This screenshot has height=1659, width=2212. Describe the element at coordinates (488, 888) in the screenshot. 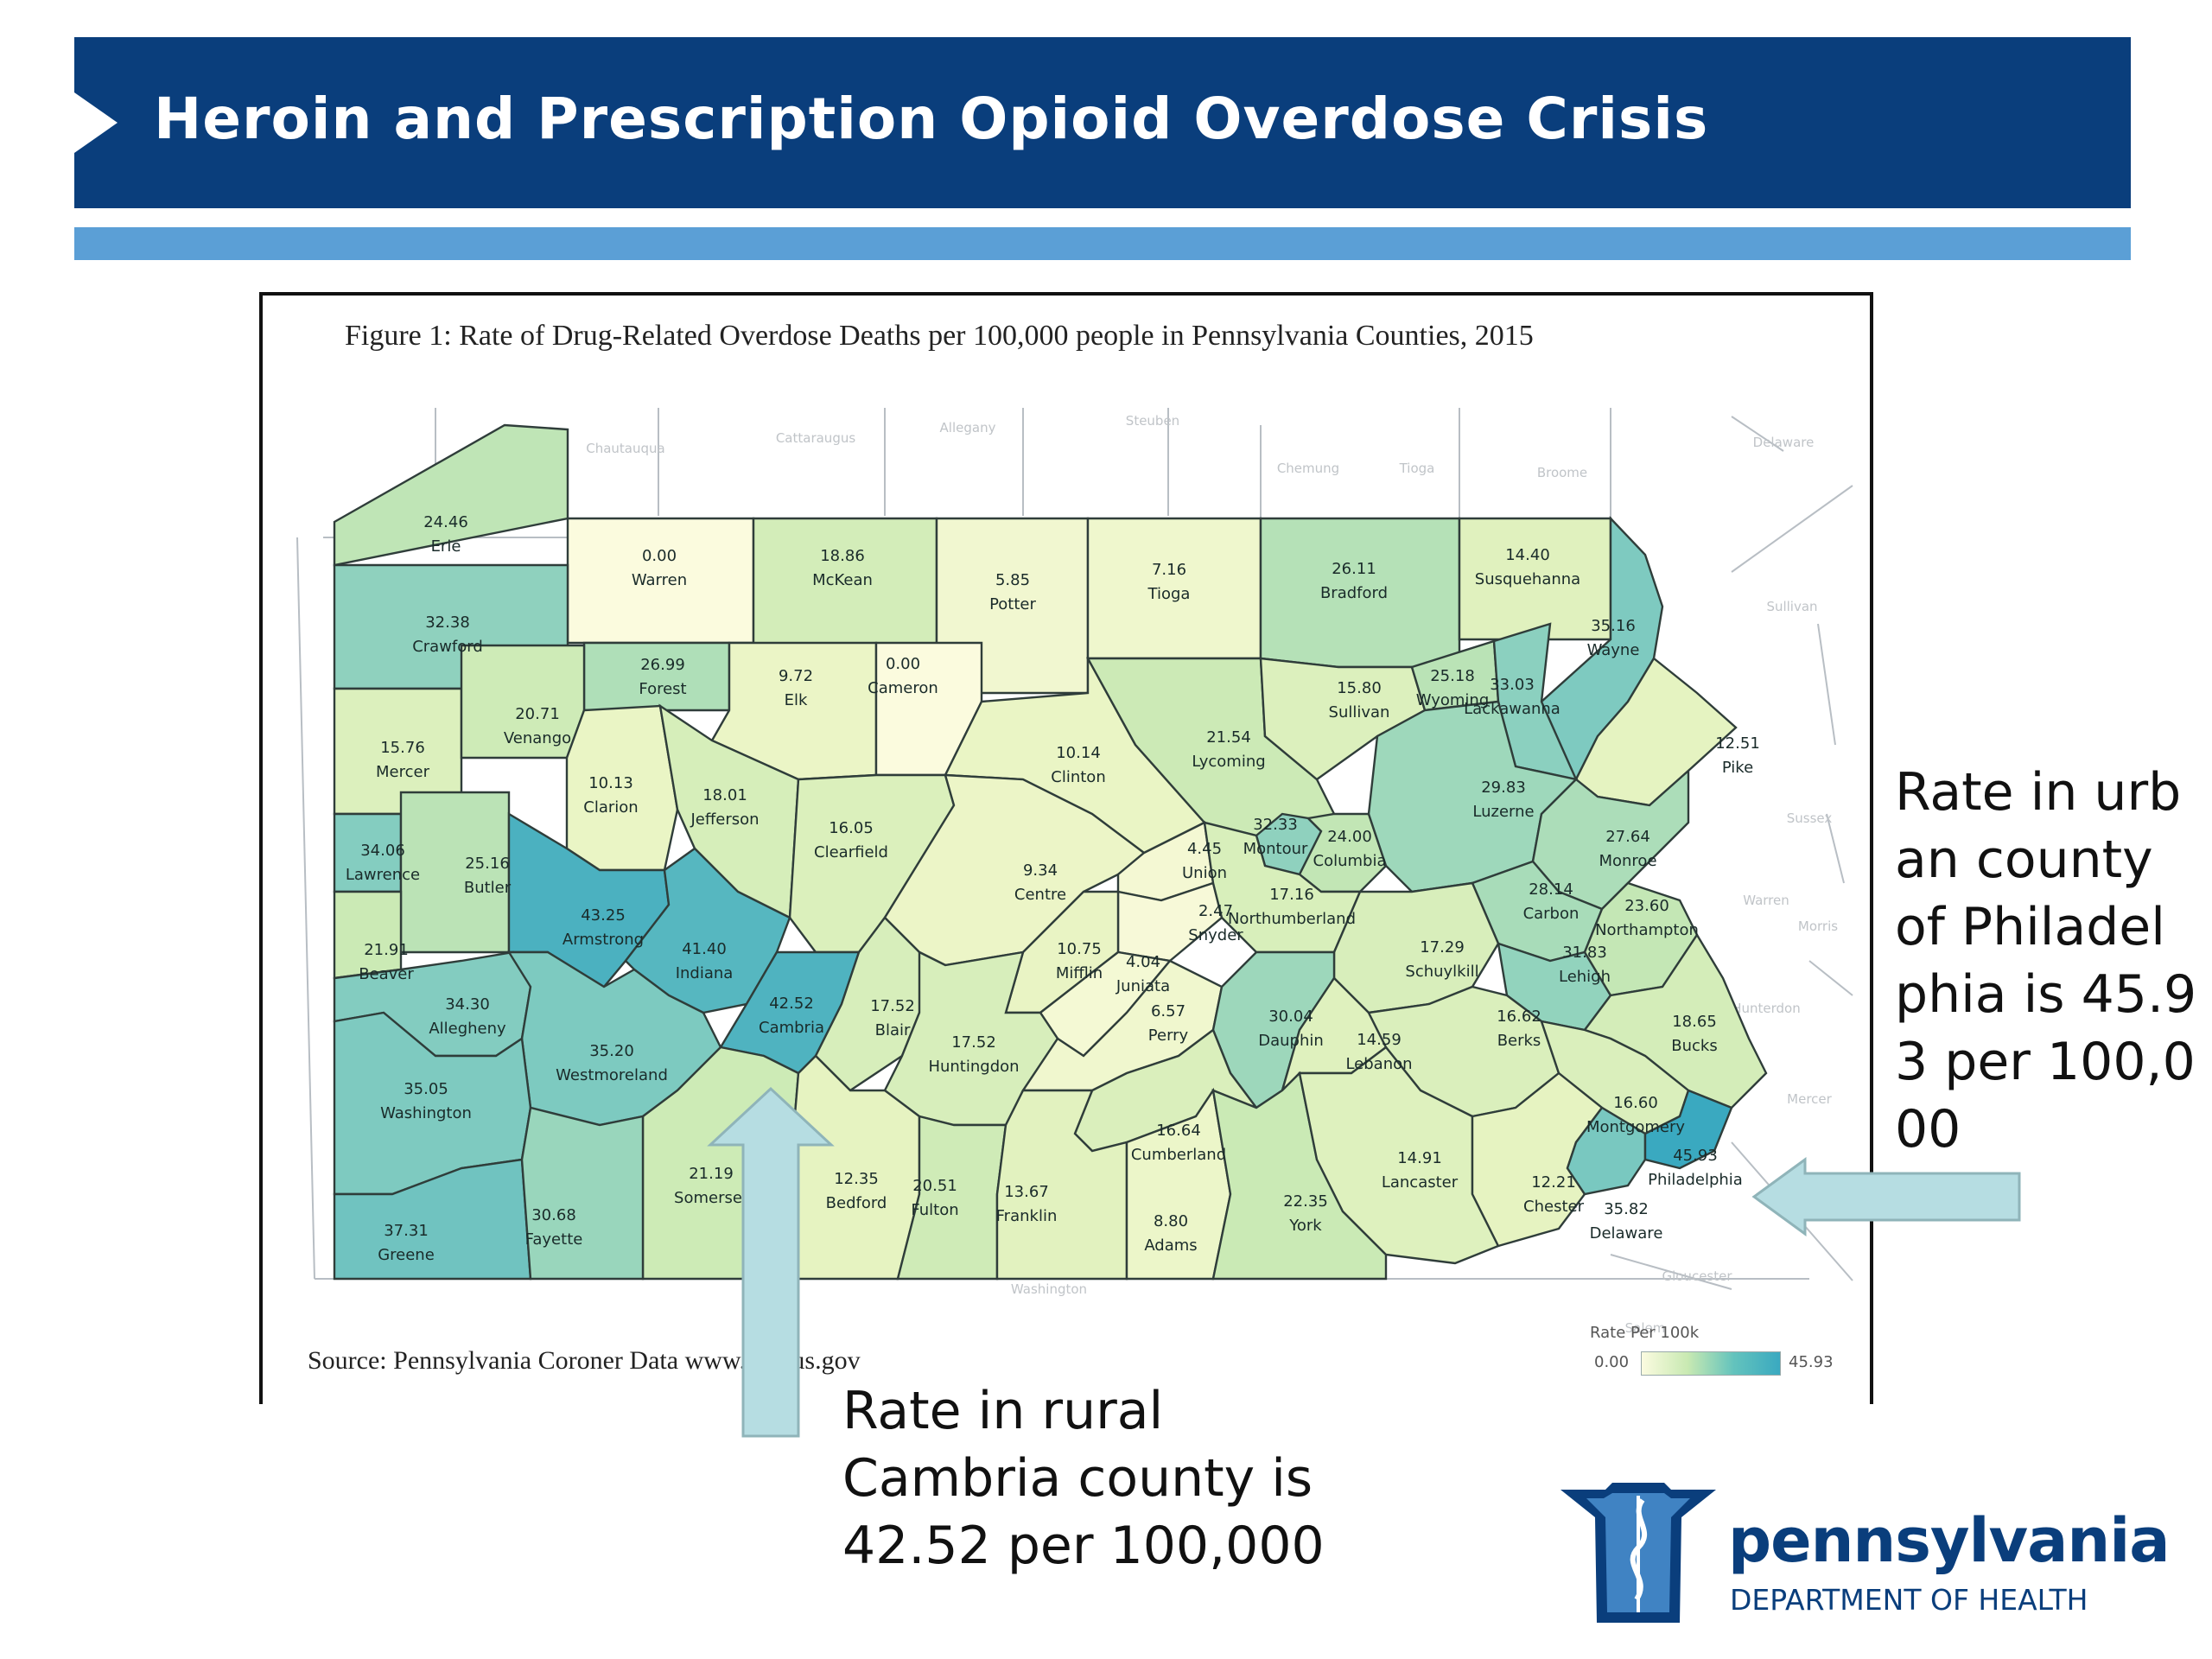

I see `county-name-butler: Butler` at that location.